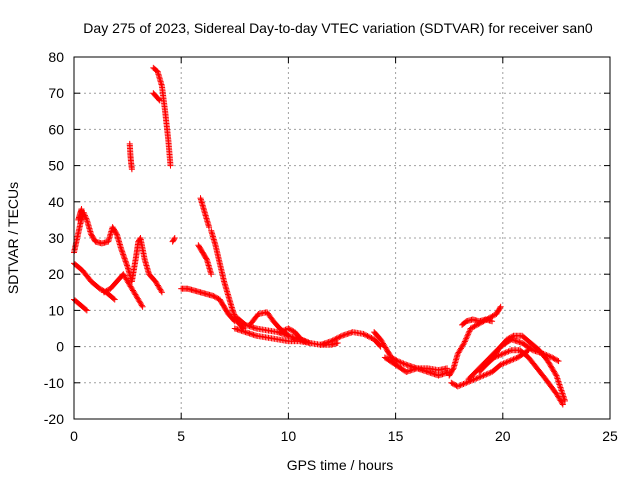 Image resolution: width=640 pixels, height=480 pixels. What do you see at coordinates (13, 238) in the screenshot?
I see `y-axis-label: SDTVAR / TECUs` at bounding box center [13, 238].